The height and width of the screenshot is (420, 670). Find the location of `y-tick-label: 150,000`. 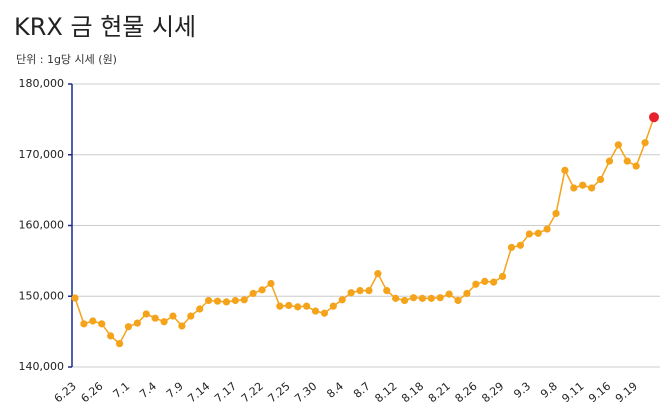

y-tick-label: 150,000 is located at coordinates (42, 295).